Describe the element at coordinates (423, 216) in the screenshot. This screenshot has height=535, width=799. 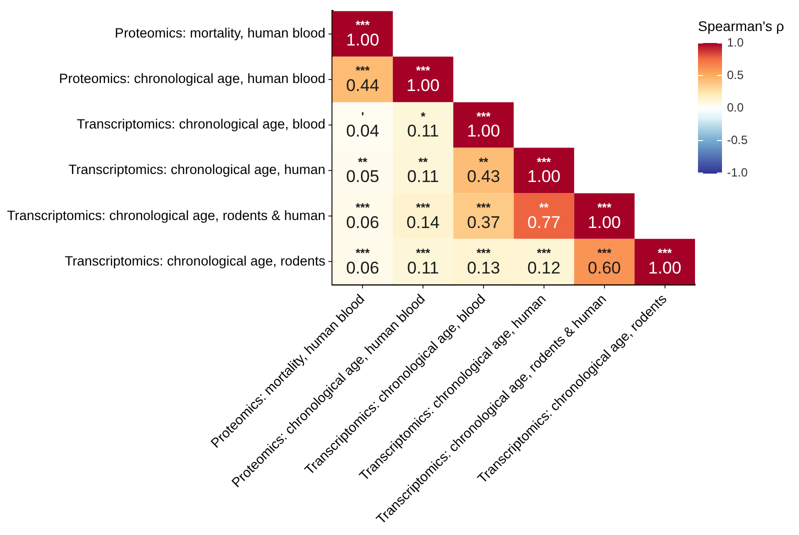
I see `data-label: *** 0.14` at that location.